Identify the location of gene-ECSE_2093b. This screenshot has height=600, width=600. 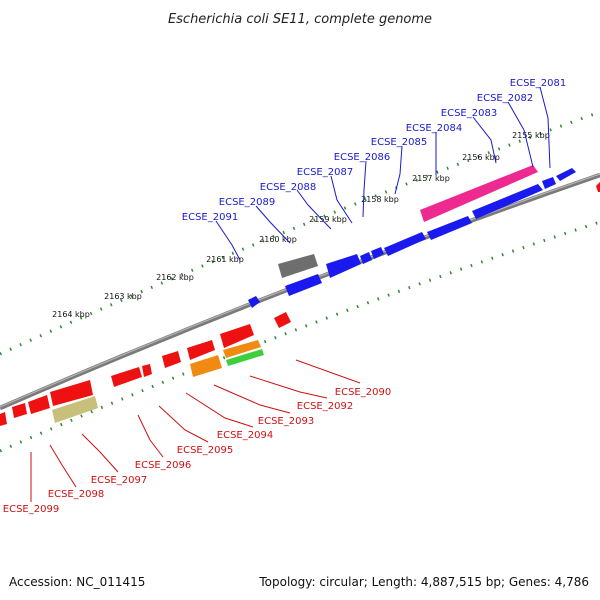
(245, 357).